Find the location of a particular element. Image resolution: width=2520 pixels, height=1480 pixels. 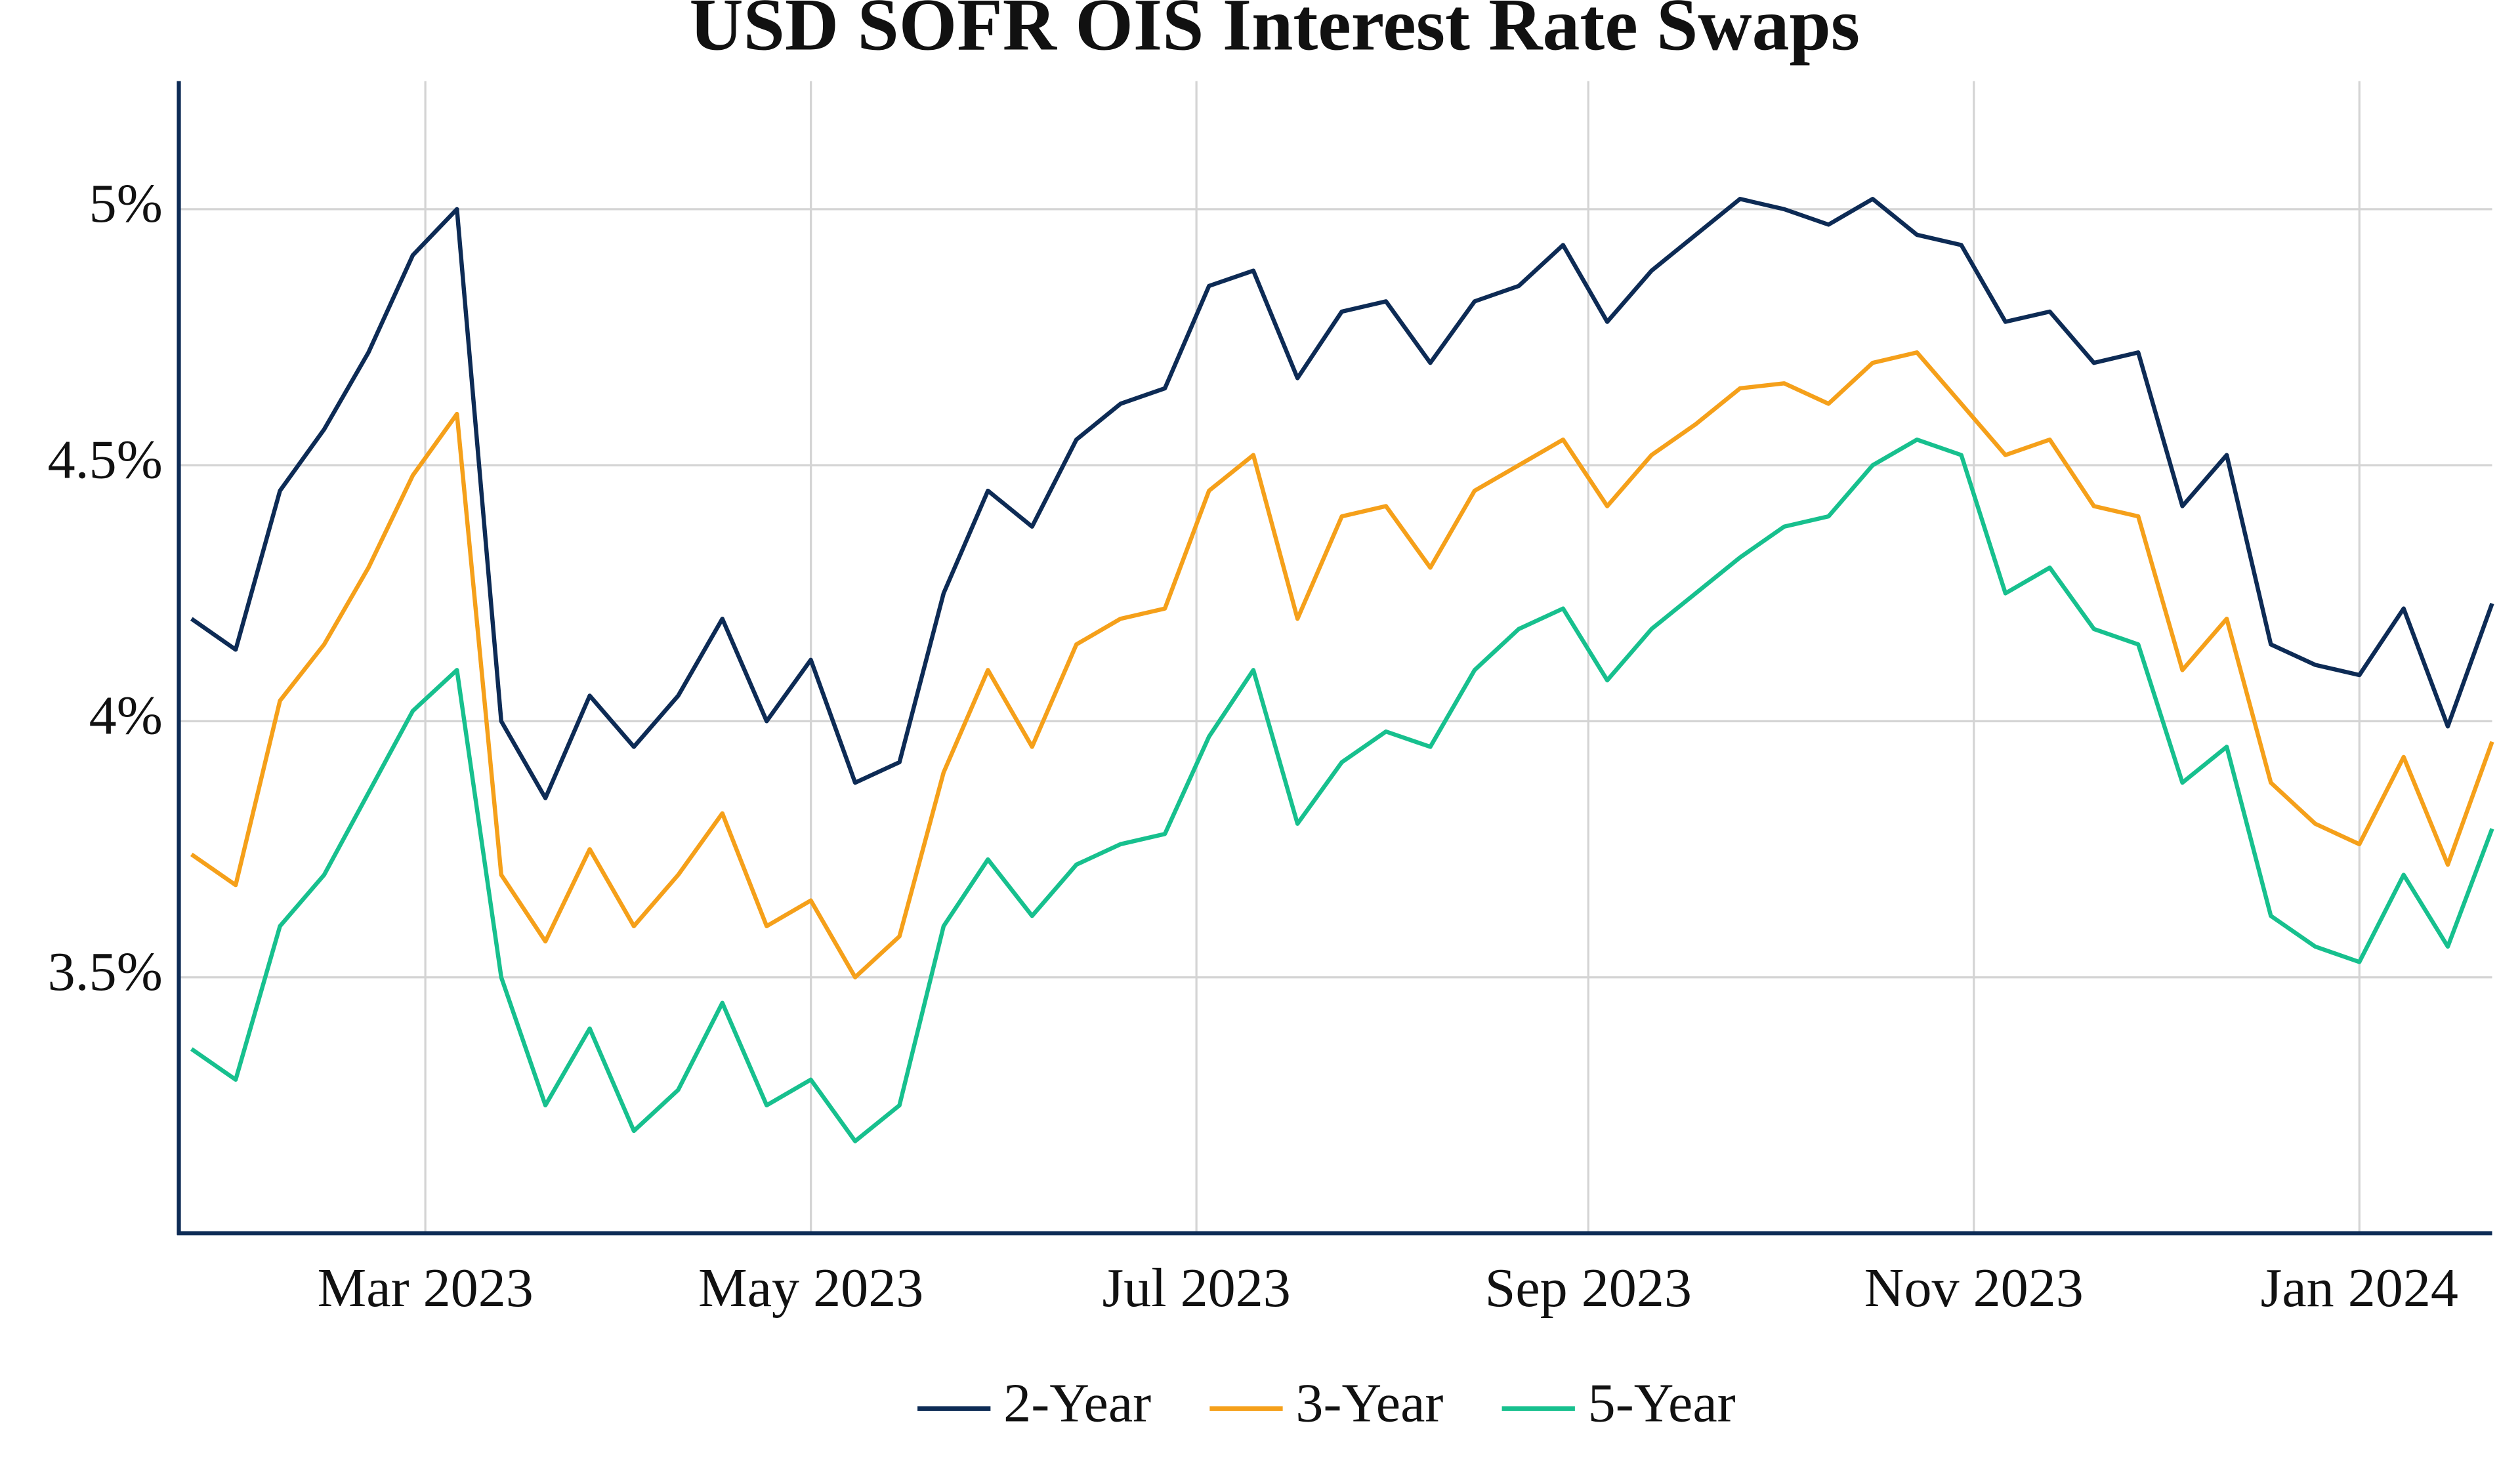

y-tick-label: 3.5% is located at coordinates (105, 971).